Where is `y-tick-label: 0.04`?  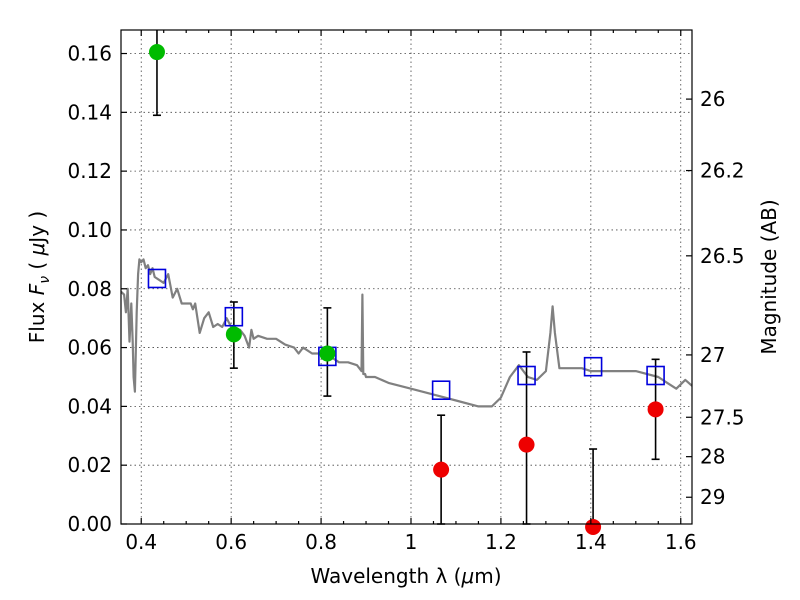 y-tick-label: 0.04 is located at coordinates (89, 406).